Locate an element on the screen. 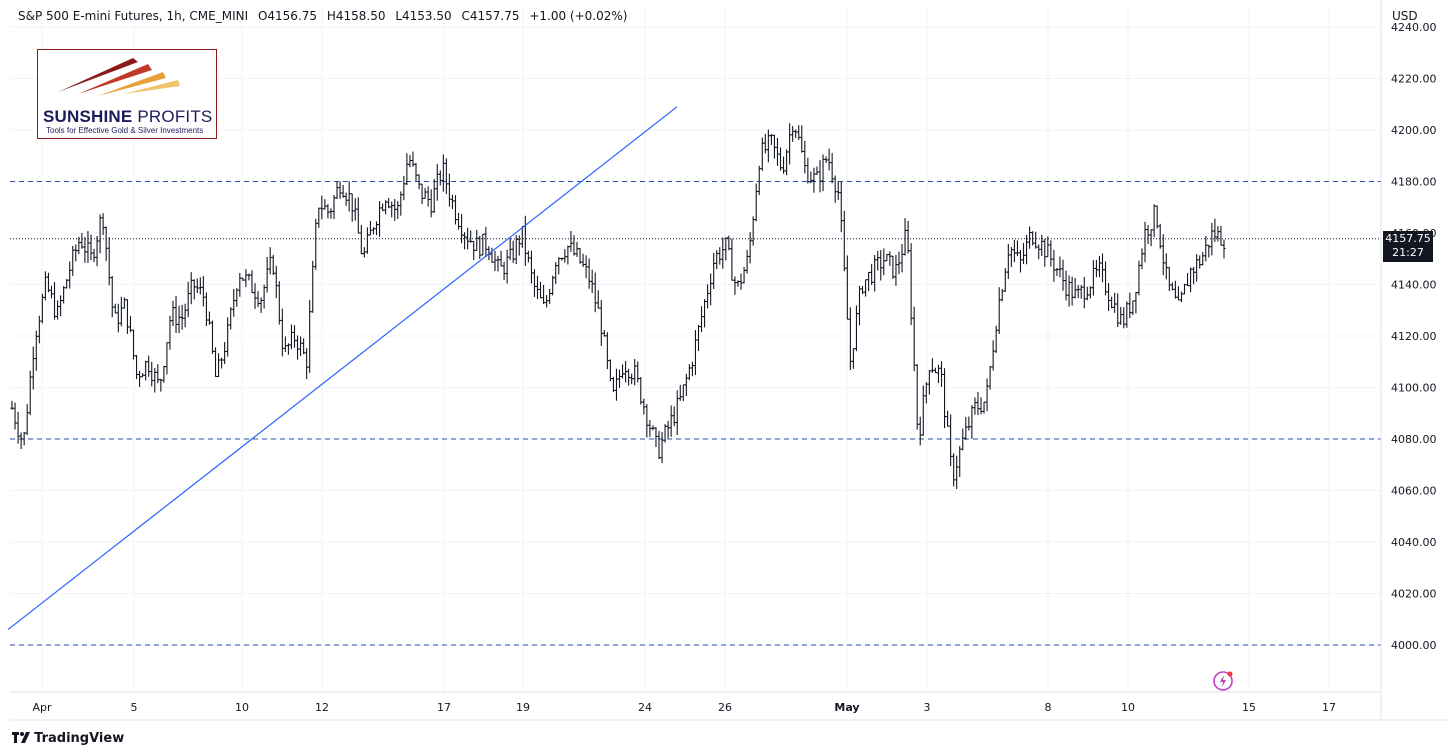  y-tick-label: 4060.00 is located at coordinates (1414, 491).